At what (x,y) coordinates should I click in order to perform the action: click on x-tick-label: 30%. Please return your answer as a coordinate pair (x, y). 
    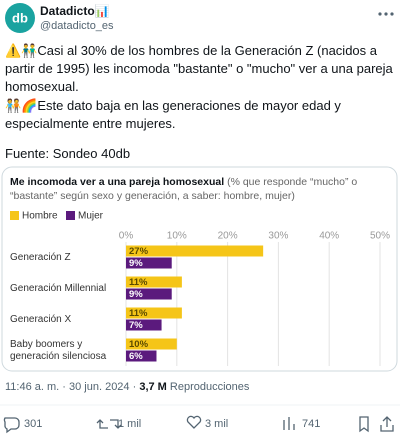
    Looking at the image, I should click on (278, 236).